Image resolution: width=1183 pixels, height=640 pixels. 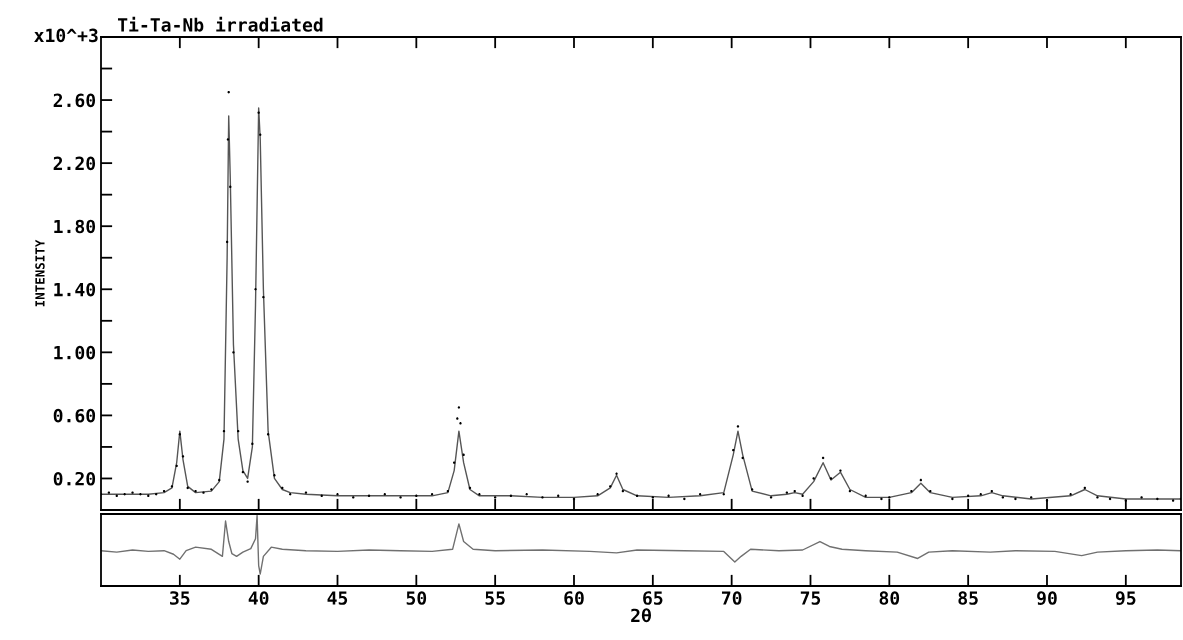 What do you see at coordinates (641, 615) in the screenshot?
I see `x-axis-title: 2θ` at bounding box center [641, 615].